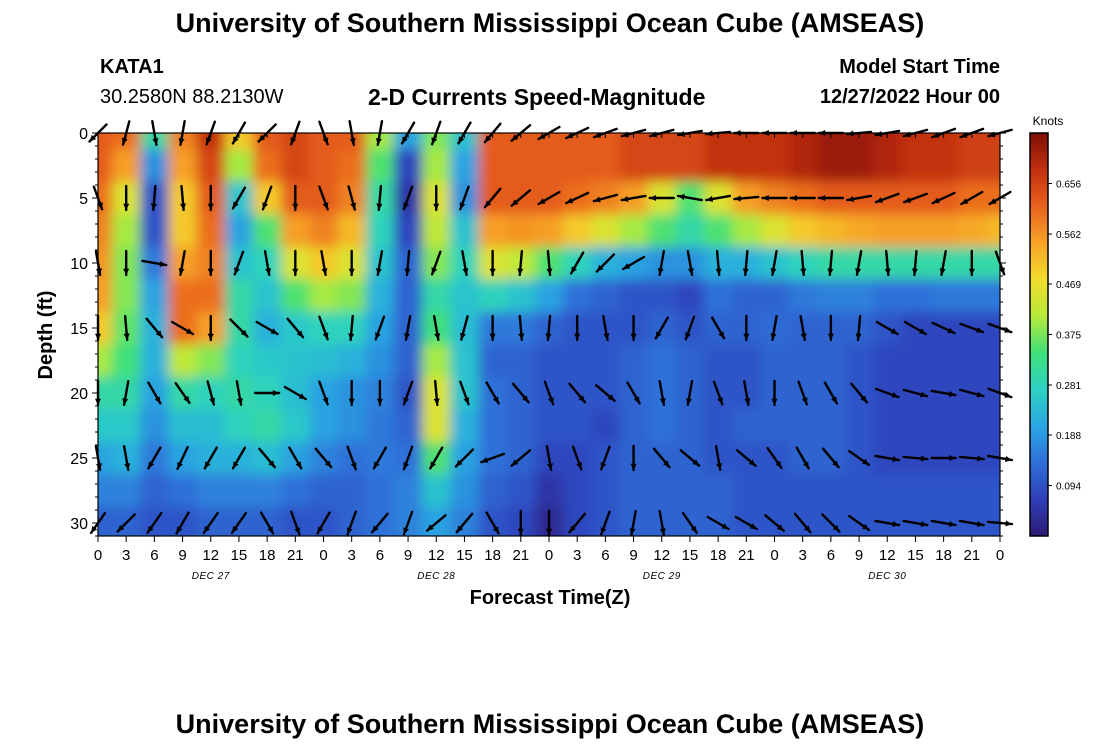 This screenshot has height=750, width=1100. Describe the element at coordinates (79, 394) in the screenshot. I see `y-tick-label: 20` at that location.